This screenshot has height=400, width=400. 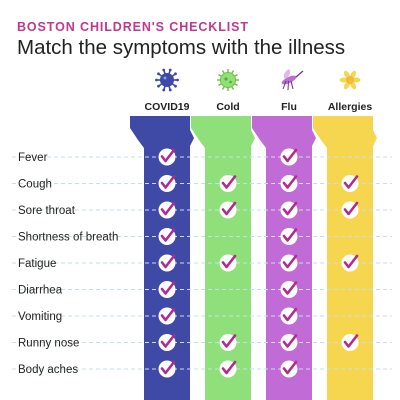 What do you see at coordinates (227, 107) in the screenshot?
I see `column-label-cold: Cold` at bounding box center [227, 107].